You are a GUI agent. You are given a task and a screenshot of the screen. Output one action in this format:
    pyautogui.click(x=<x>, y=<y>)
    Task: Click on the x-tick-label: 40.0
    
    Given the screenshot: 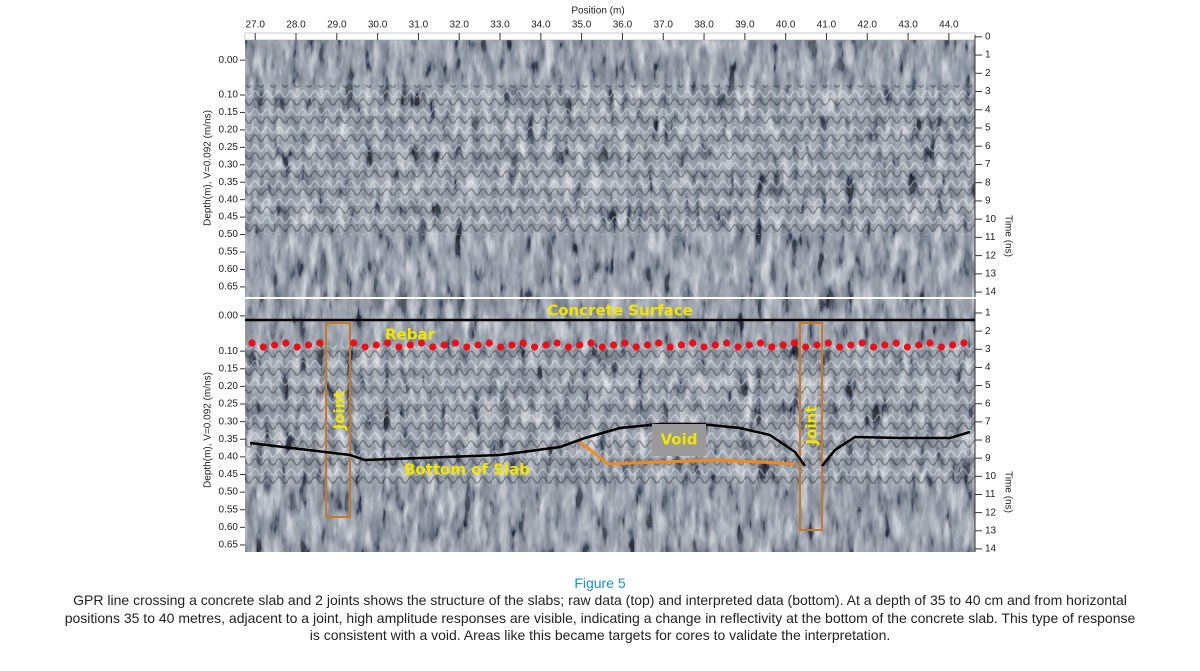 What is the action you would take?
    pyautogui.click(x=786, y=25)
    